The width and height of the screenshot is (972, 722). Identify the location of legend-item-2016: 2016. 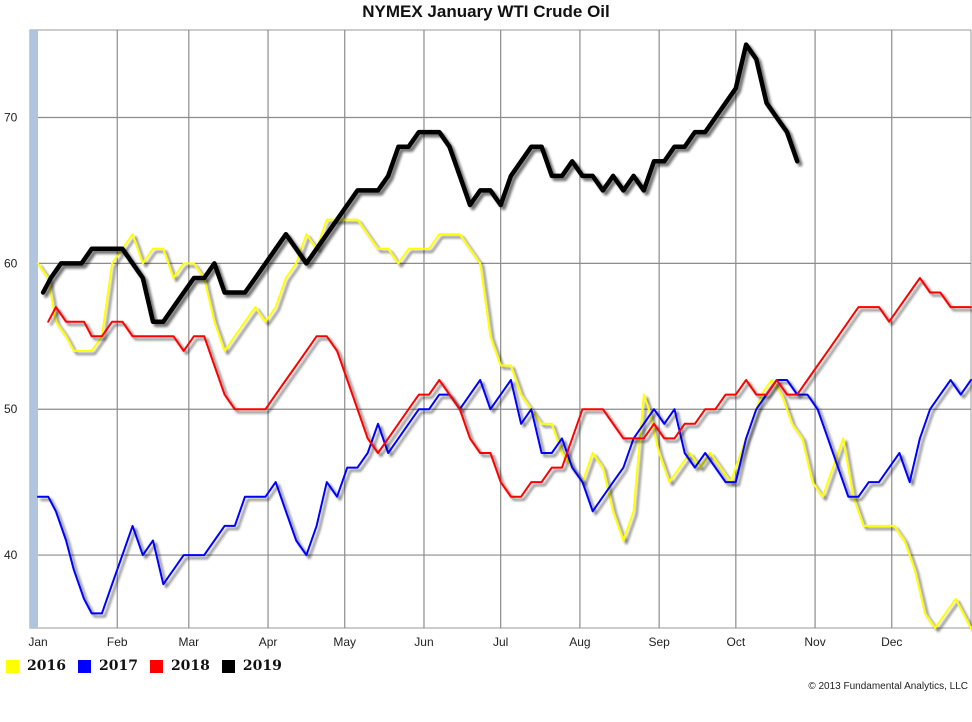
(36, 666).